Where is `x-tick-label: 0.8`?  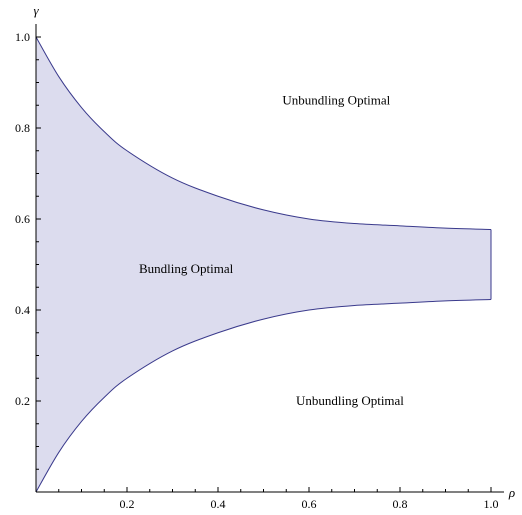
x-tick-label: 0.8 is located at coordinates (400, 504).